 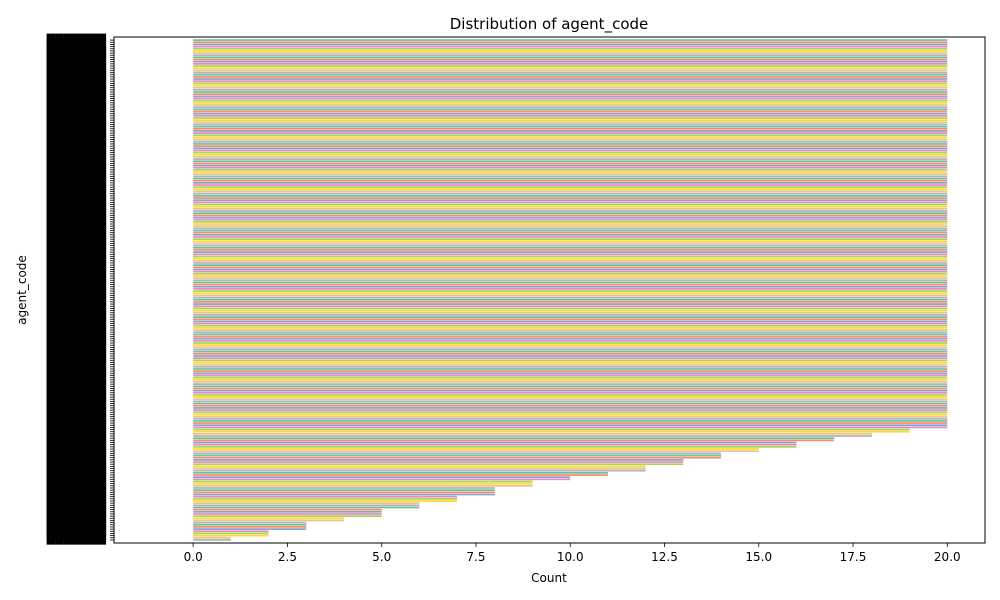 I want to click on x-tick-label: 2.5, so click(x=287, y=557).